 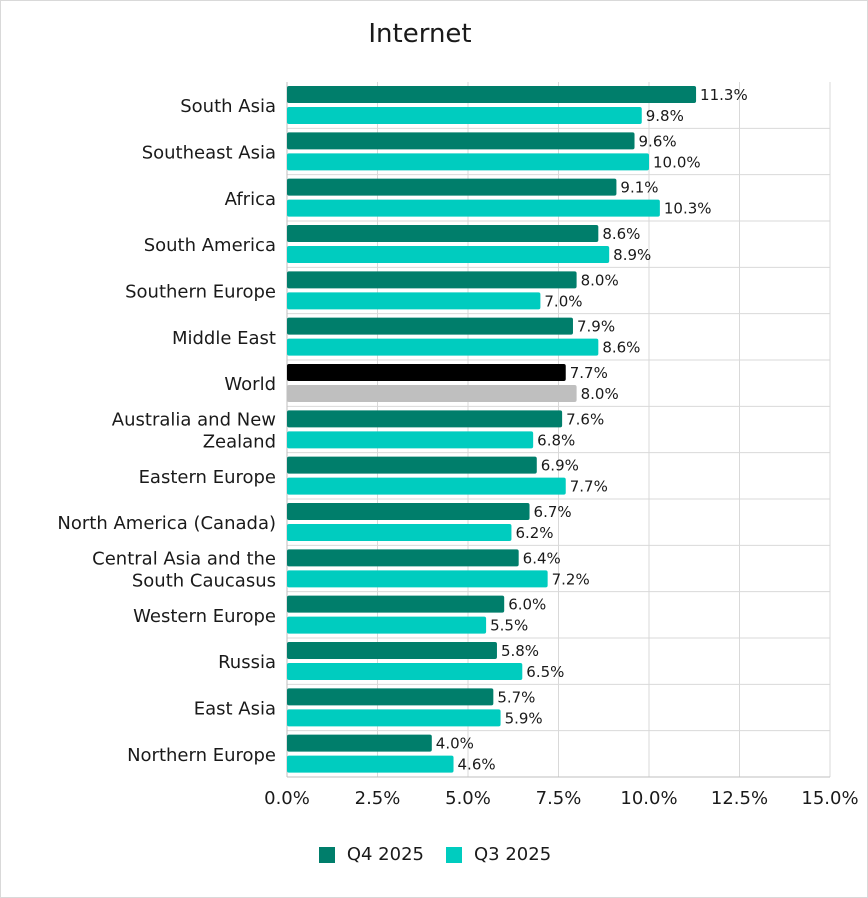 What do you see at coordinates (556, 440) in the screenshot?
I see `data-label-q3: 6.8%` at bounding box center [556, 440].